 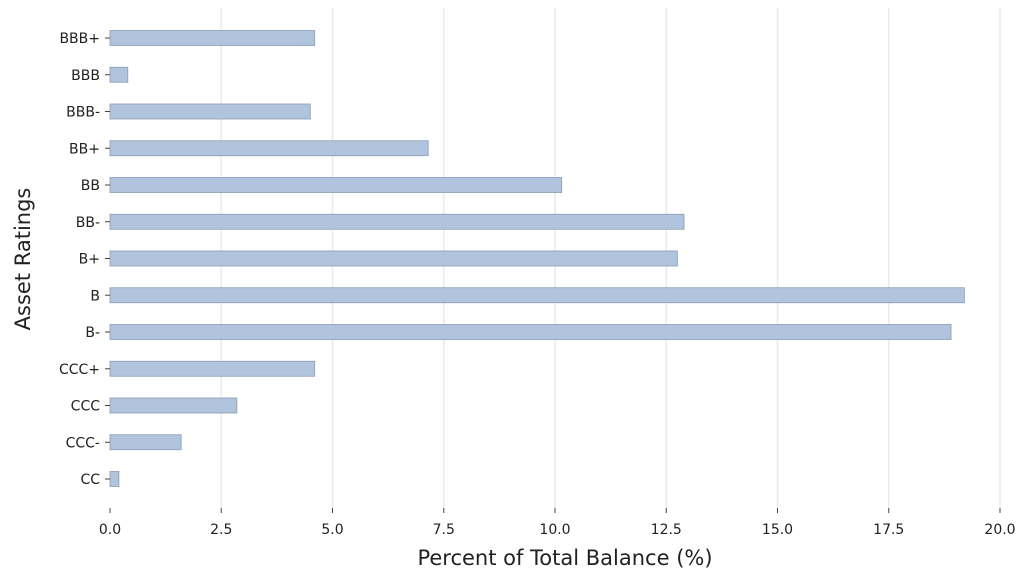 What do you see at coordinates (83, 443) in the screenshot?
I see `y-tick-label: CCC-` at bounding box center [83, 443].